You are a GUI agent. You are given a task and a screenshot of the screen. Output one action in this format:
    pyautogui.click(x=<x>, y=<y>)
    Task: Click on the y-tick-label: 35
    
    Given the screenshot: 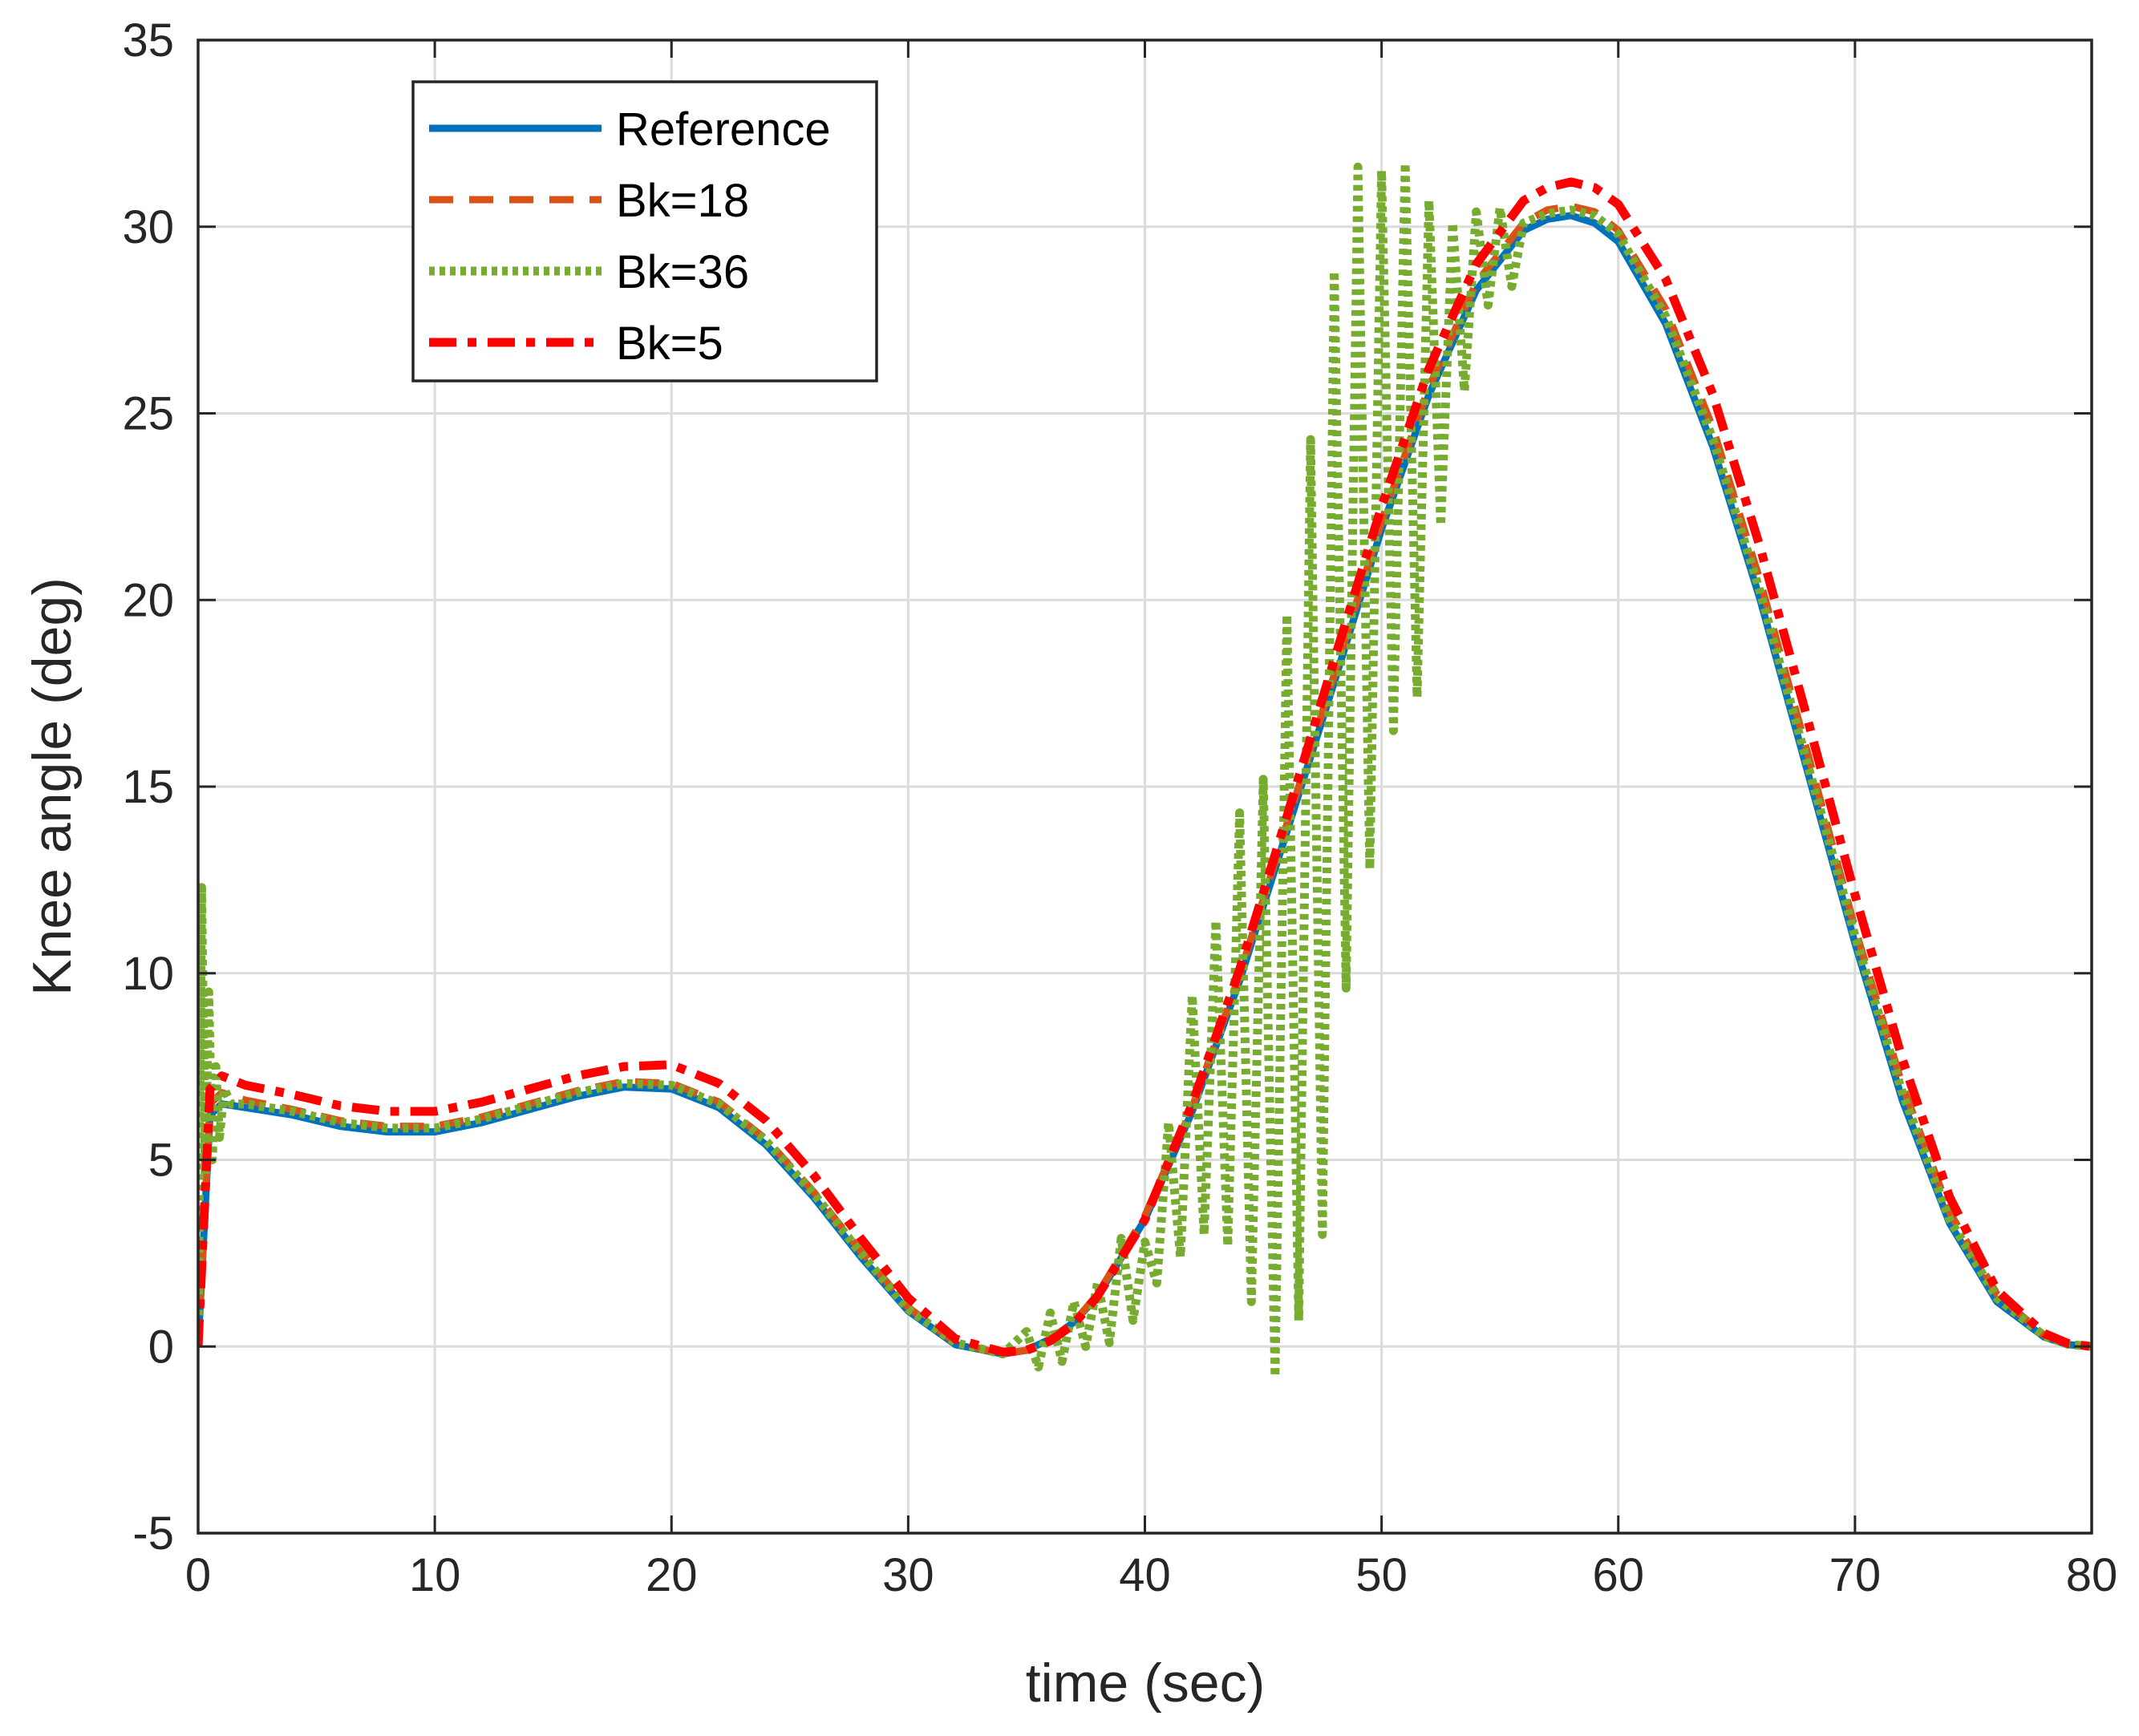 What is the action you would take?
    pyautogui.click(x=148, y=40)
    